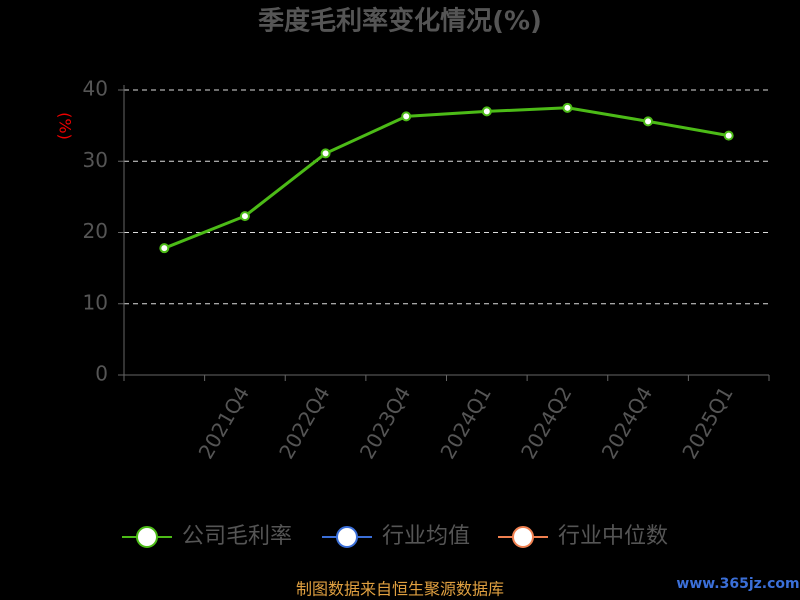 The height and width of the screenshot is (600, 800). I want to click on legend-label: 公司毛利率, so click(237, 536).